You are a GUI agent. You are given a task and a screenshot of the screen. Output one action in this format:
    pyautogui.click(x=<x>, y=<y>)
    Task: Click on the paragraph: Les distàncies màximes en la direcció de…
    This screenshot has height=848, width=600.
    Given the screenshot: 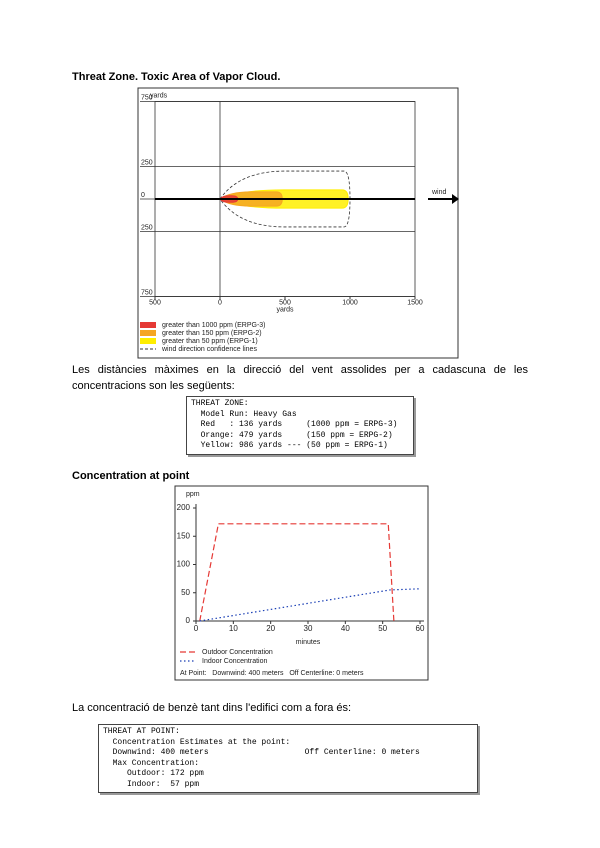 What is the action you would take?
    pyautogui.click(x=300, y=378)
    